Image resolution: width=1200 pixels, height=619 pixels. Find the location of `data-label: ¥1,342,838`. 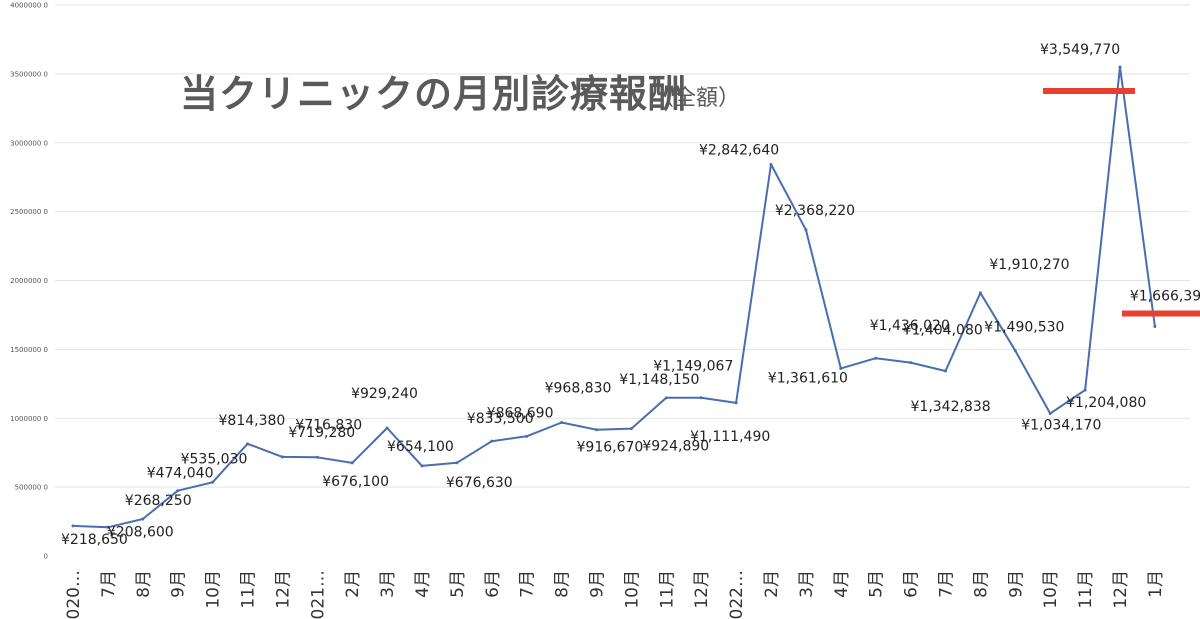

data-label: ¥1,342,838 is located at coordinates (951, 407).